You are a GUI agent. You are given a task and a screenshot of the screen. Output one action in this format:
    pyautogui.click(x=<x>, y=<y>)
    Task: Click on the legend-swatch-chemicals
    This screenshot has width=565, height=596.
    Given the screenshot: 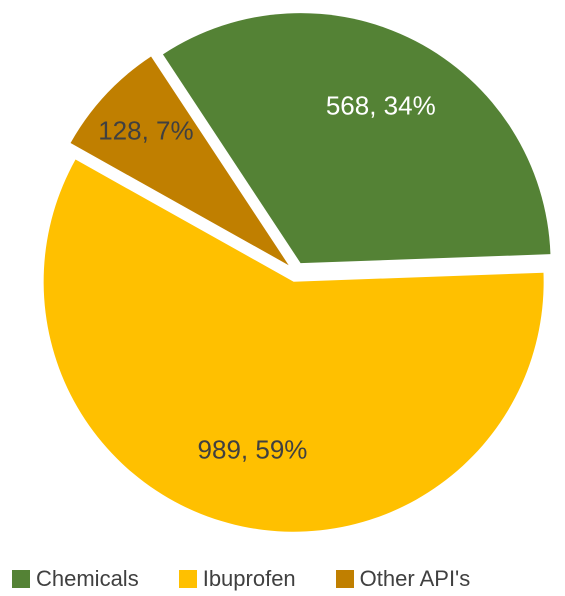 What is the action you would take?
    pyautogui.click(x=21, y=579)
    